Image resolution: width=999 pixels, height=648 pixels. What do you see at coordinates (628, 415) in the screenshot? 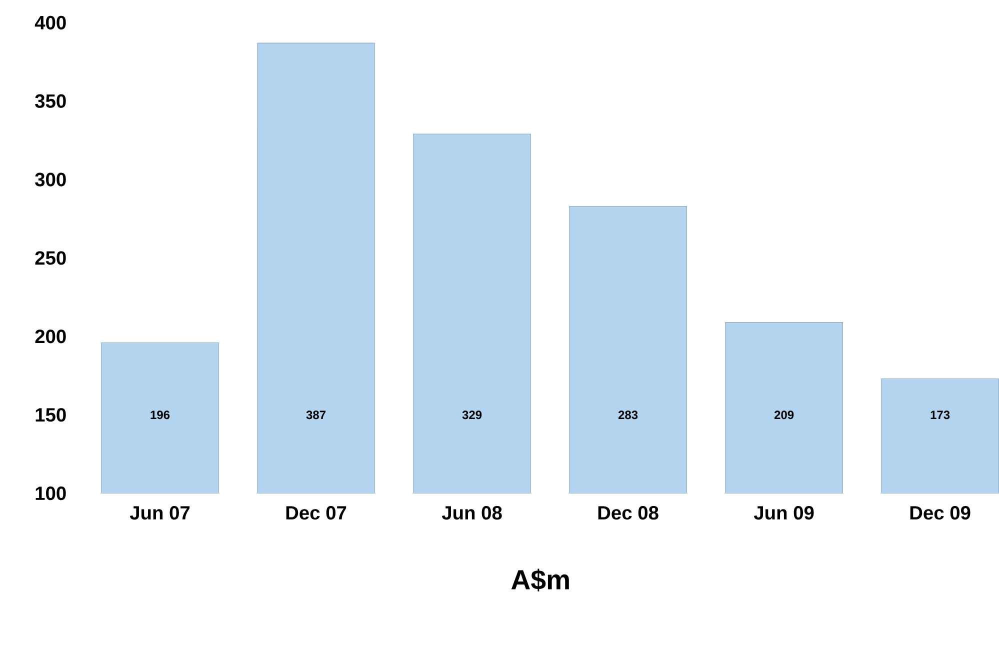
I see `data-label: 283` at bounding box center [628, 415].